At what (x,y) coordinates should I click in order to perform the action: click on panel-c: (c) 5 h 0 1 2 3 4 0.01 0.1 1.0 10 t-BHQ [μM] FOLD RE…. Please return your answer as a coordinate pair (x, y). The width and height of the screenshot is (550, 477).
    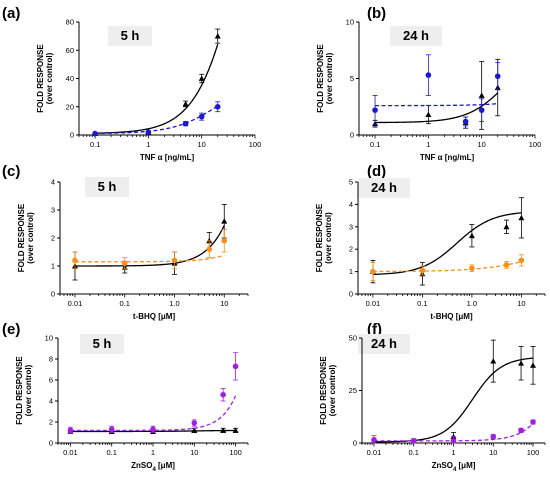
    Looking at the image, I should click on (125, 242).